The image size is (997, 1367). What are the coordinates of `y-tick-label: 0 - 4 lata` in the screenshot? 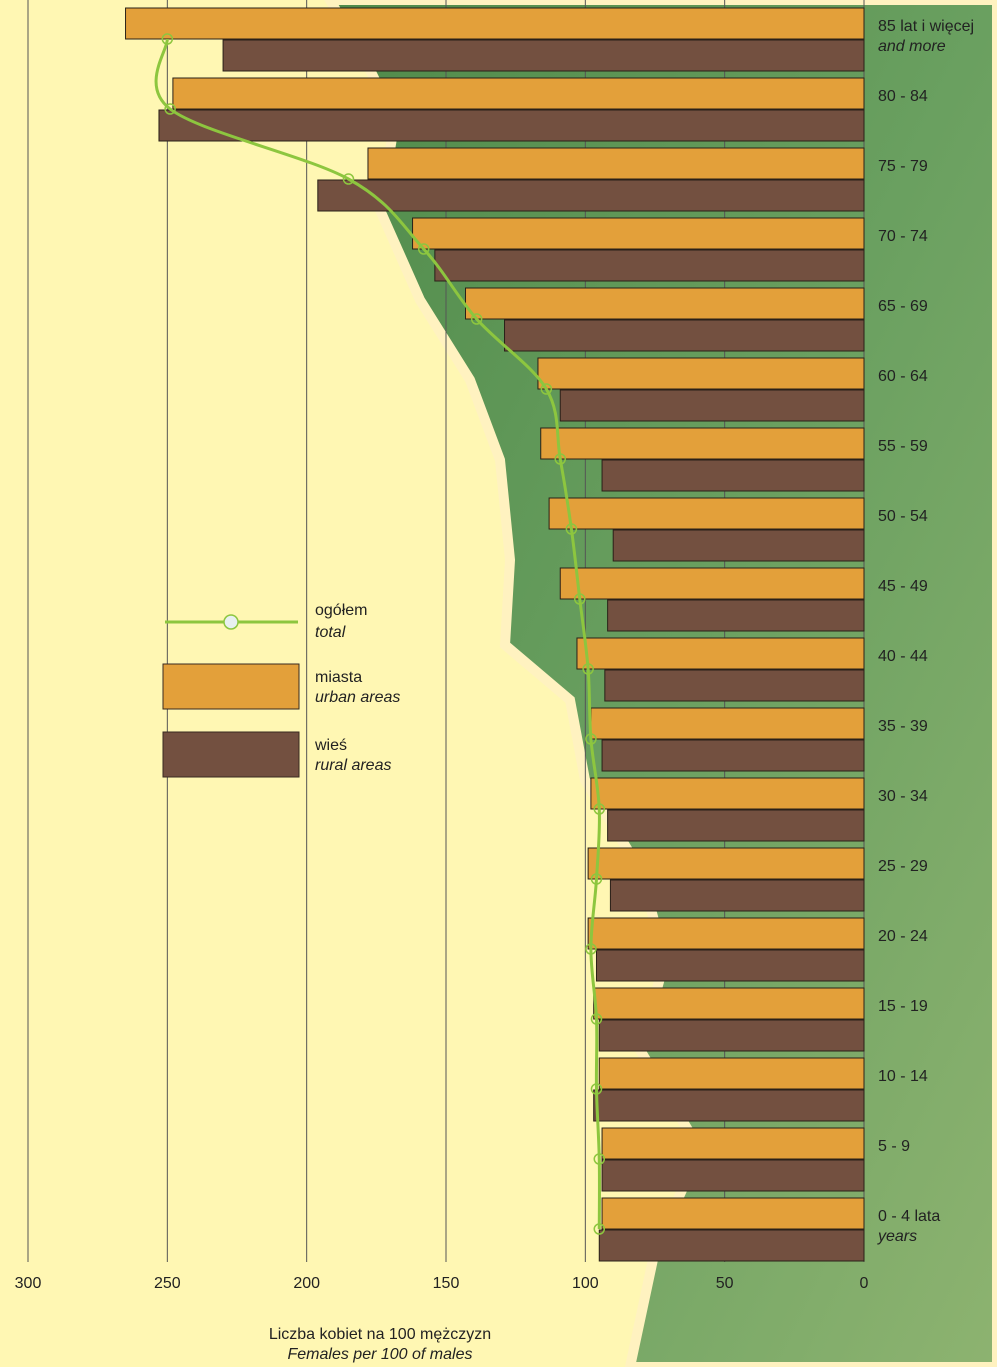 It's located at (909, 1216).